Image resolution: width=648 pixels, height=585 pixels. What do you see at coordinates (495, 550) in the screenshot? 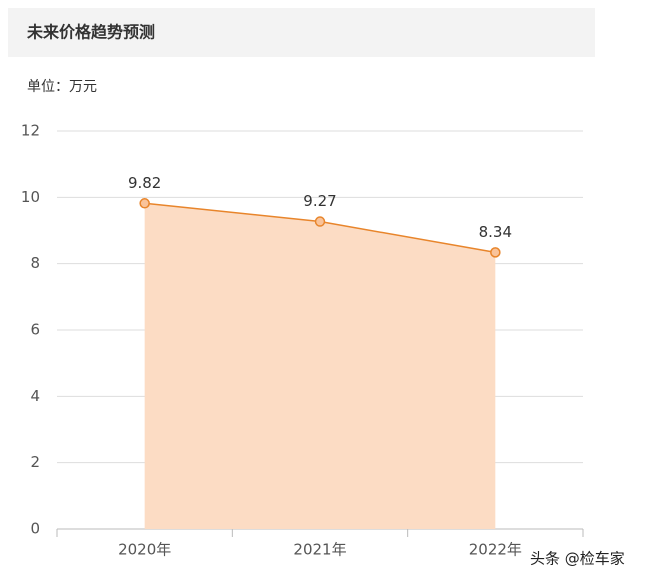
I see `x-tick-label: 2022年` at bounding box center [495, 550].